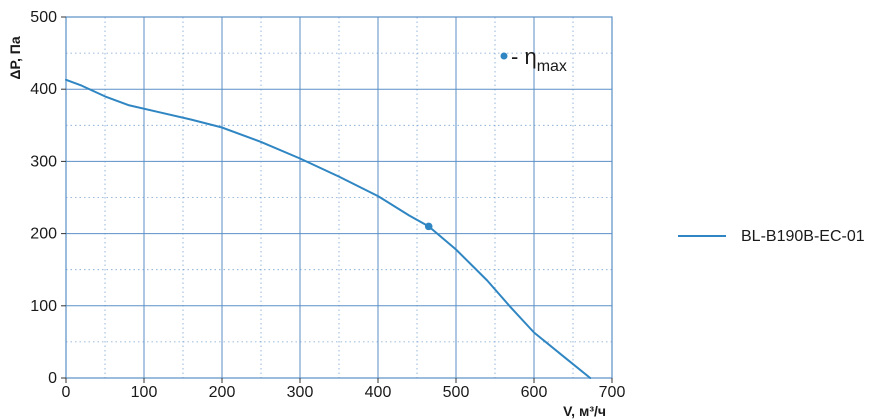  What do you see at coordinates (43, 17) in the screenshot?
I see `y-tick-label: 500` at bounding box center [43, 17].